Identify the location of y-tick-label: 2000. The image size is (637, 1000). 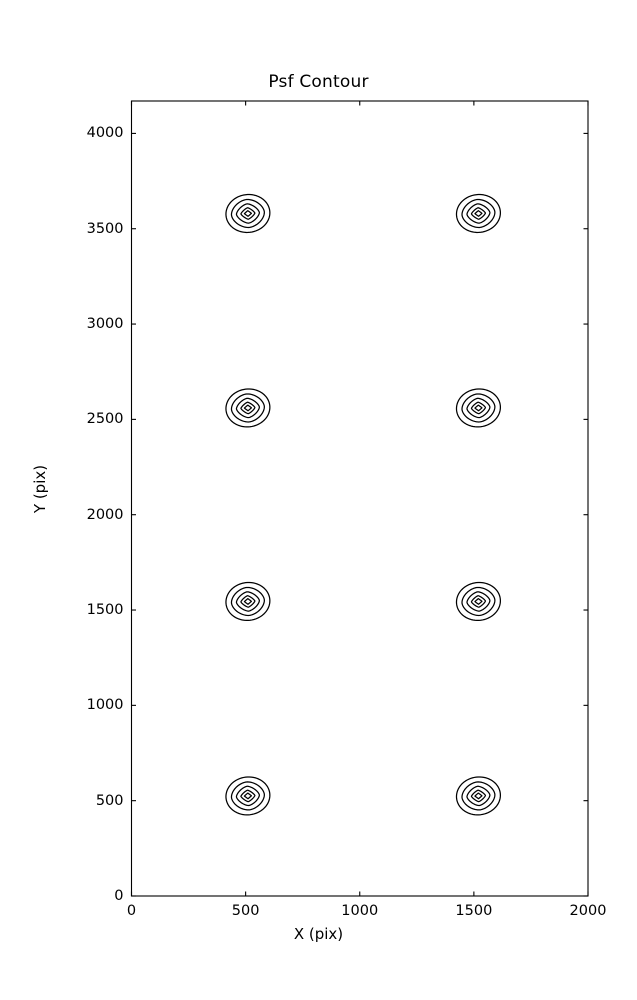
(105, 514).